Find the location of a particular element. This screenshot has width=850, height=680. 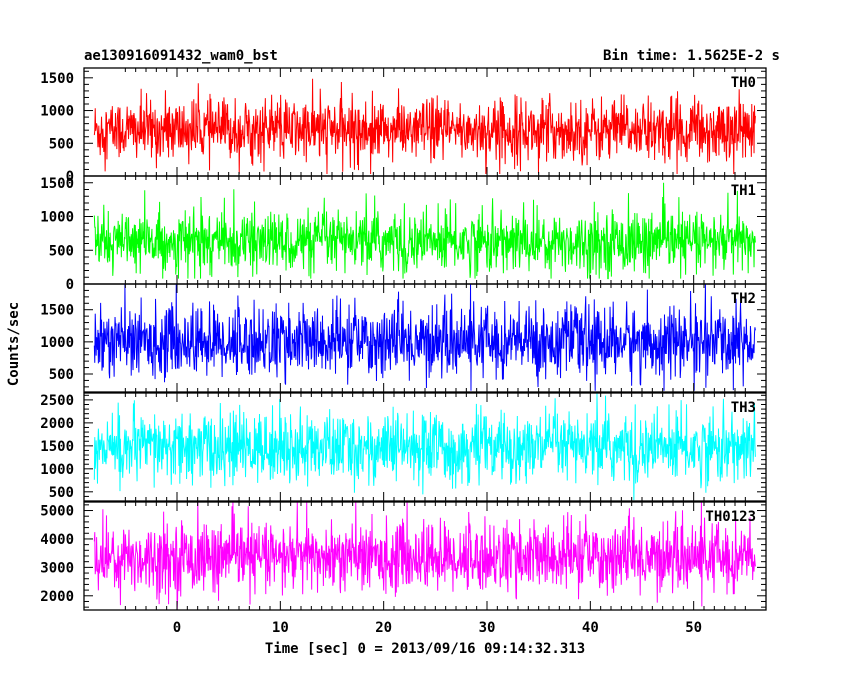

series-line-th1 is located at coordinates (424, 231).